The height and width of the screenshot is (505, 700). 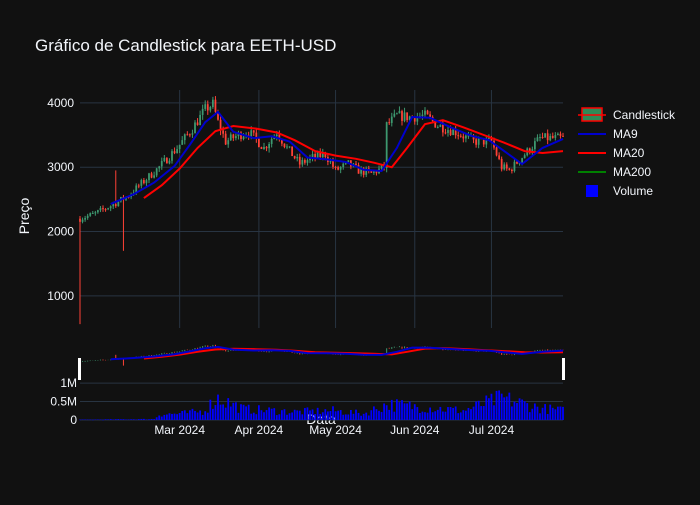 What do you see at coordinates (73, 420) in the screenshot?
I see `volume-tick-label: 0` at bounding box center [73, 420].